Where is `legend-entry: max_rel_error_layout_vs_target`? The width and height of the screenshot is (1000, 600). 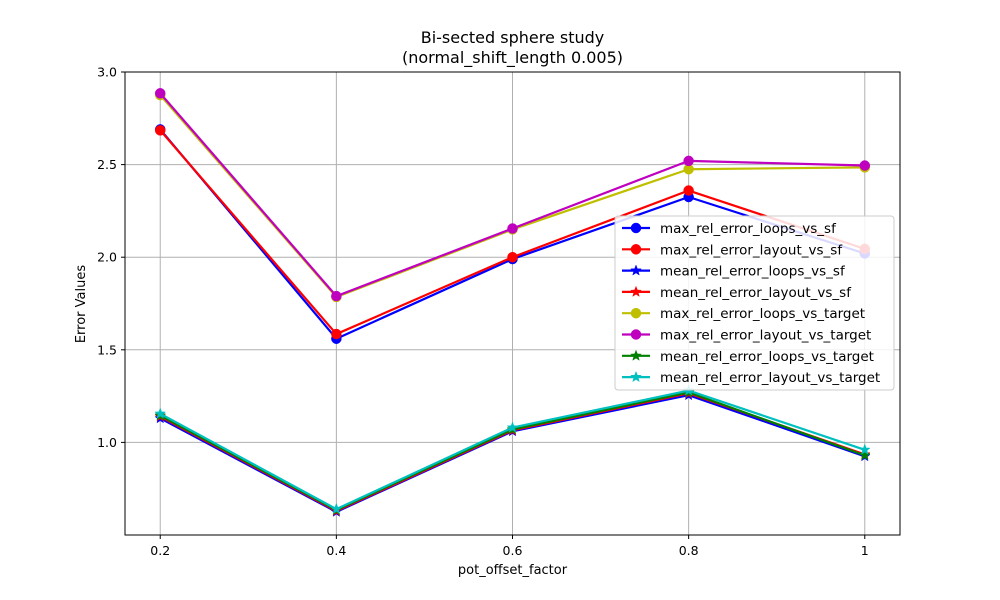 legend-entry: max_rel_error_layout_vs_target is located at coordinates (746, 336).